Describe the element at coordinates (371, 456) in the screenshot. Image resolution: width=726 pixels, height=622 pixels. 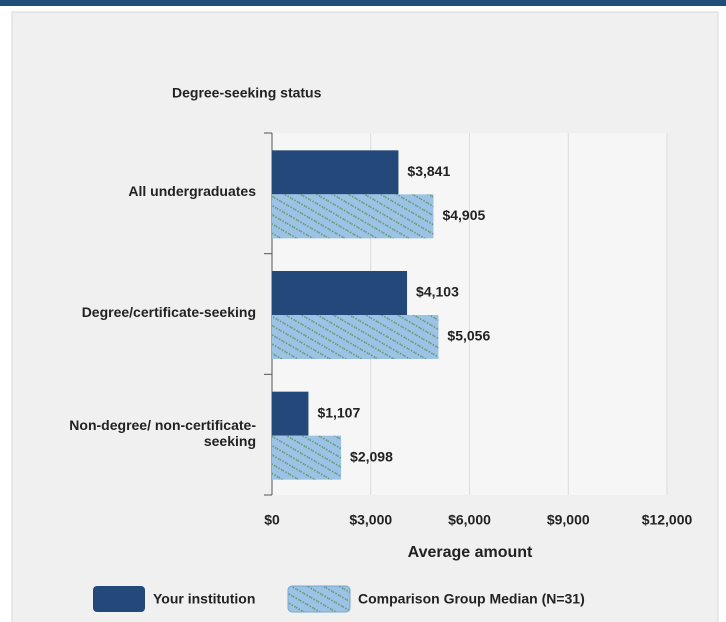
I see `value-label: $2,098` at that location.